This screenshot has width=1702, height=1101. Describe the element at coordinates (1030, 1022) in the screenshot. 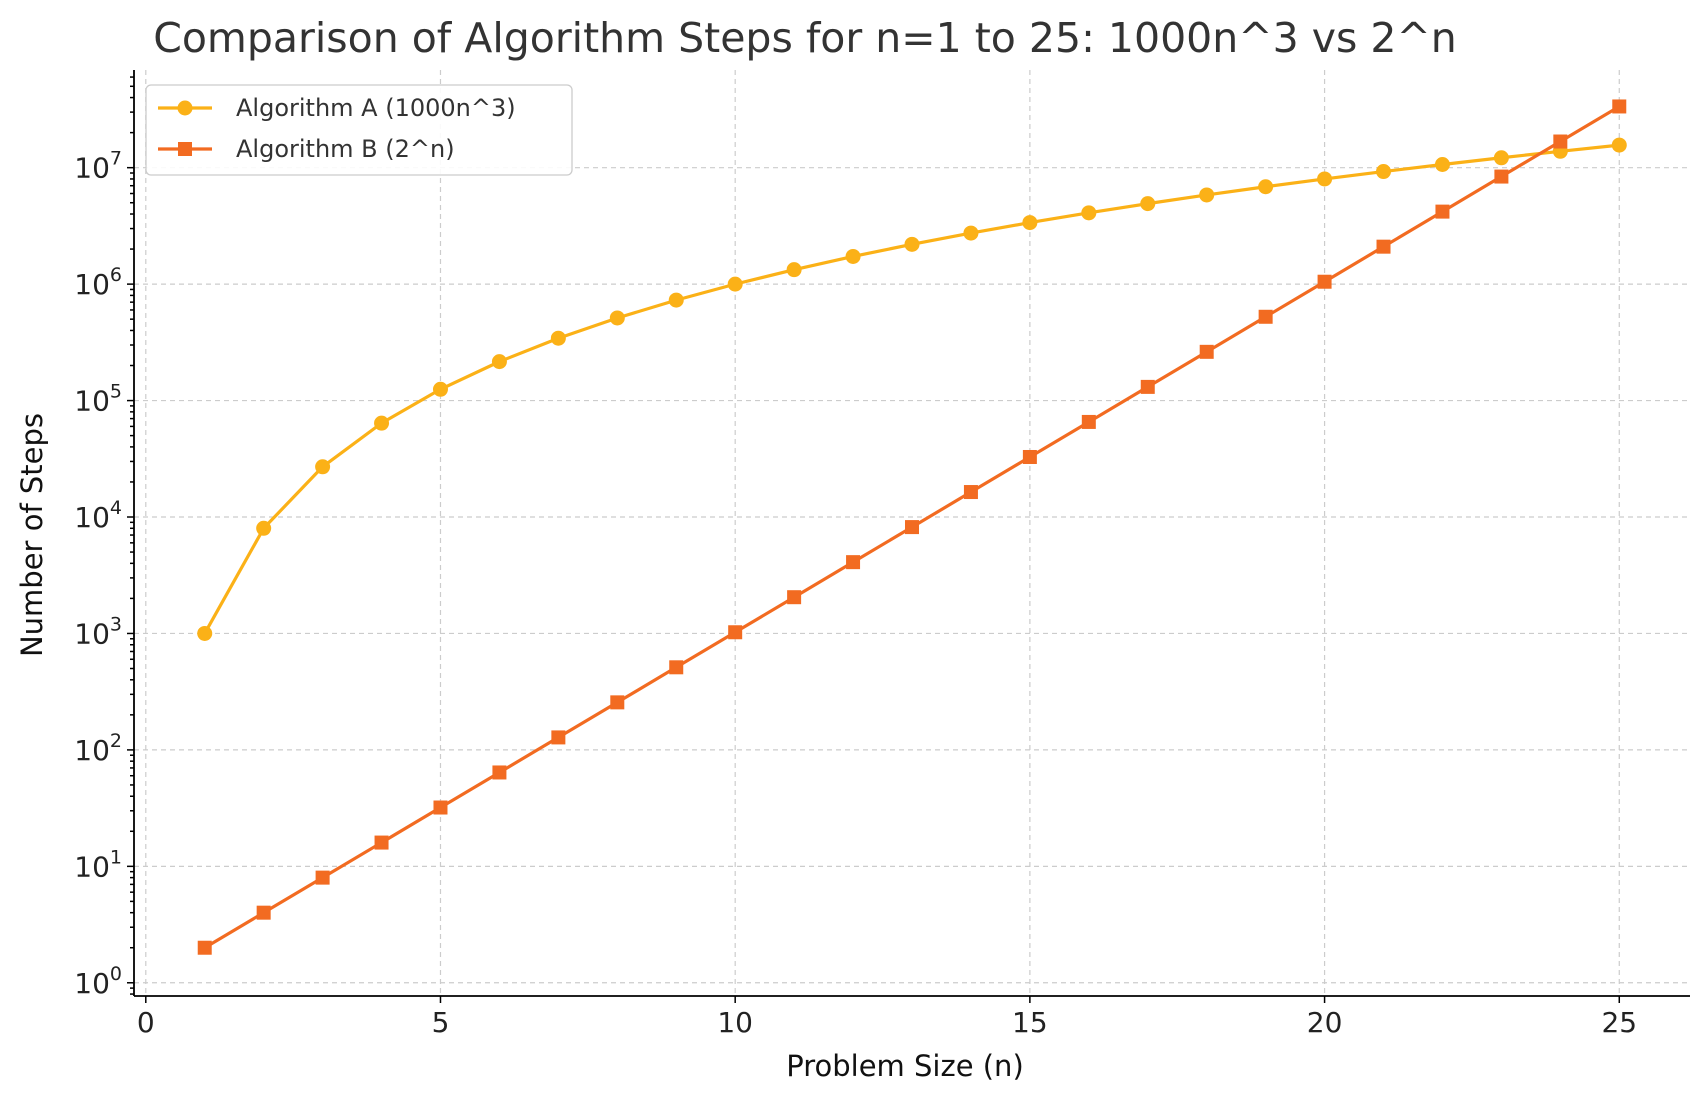

I see `x-tick-label: 15` at that location.